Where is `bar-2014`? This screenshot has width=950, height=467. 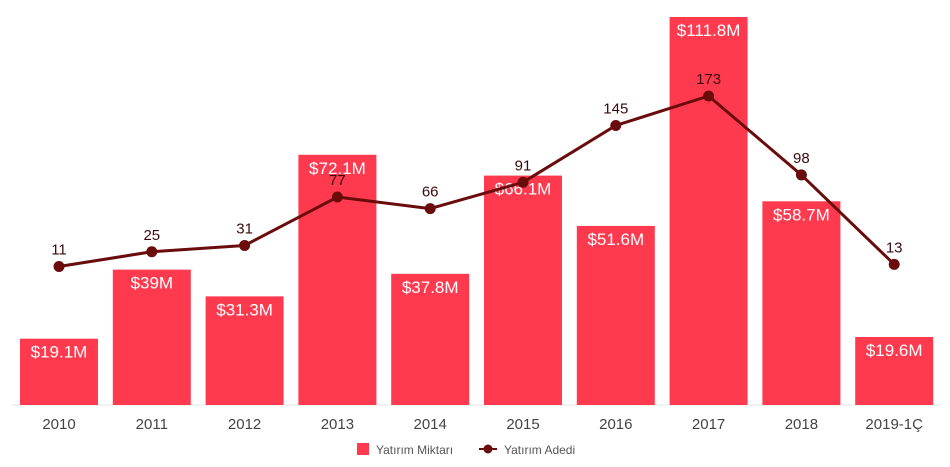
bar-2014 is located at coordinates (430, 339).